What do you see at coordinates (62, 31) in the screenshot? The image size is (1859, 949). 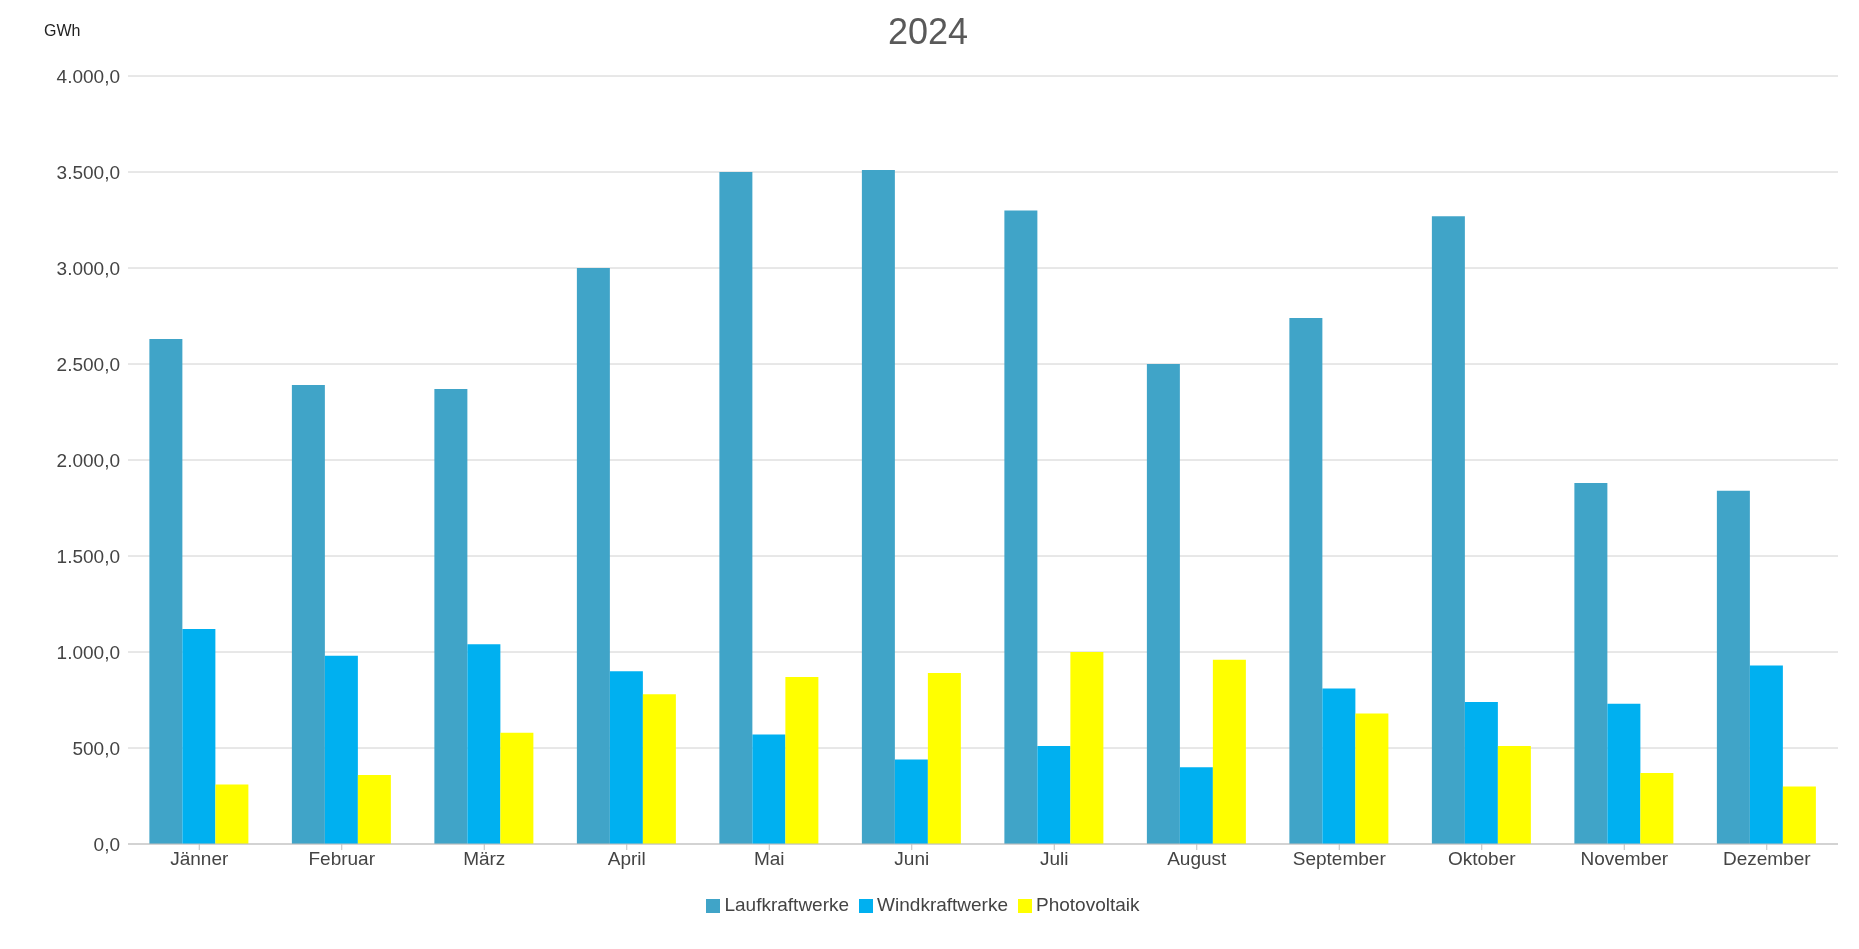 I see `y-axis-title: GWh` at bounding box center [62, 31].